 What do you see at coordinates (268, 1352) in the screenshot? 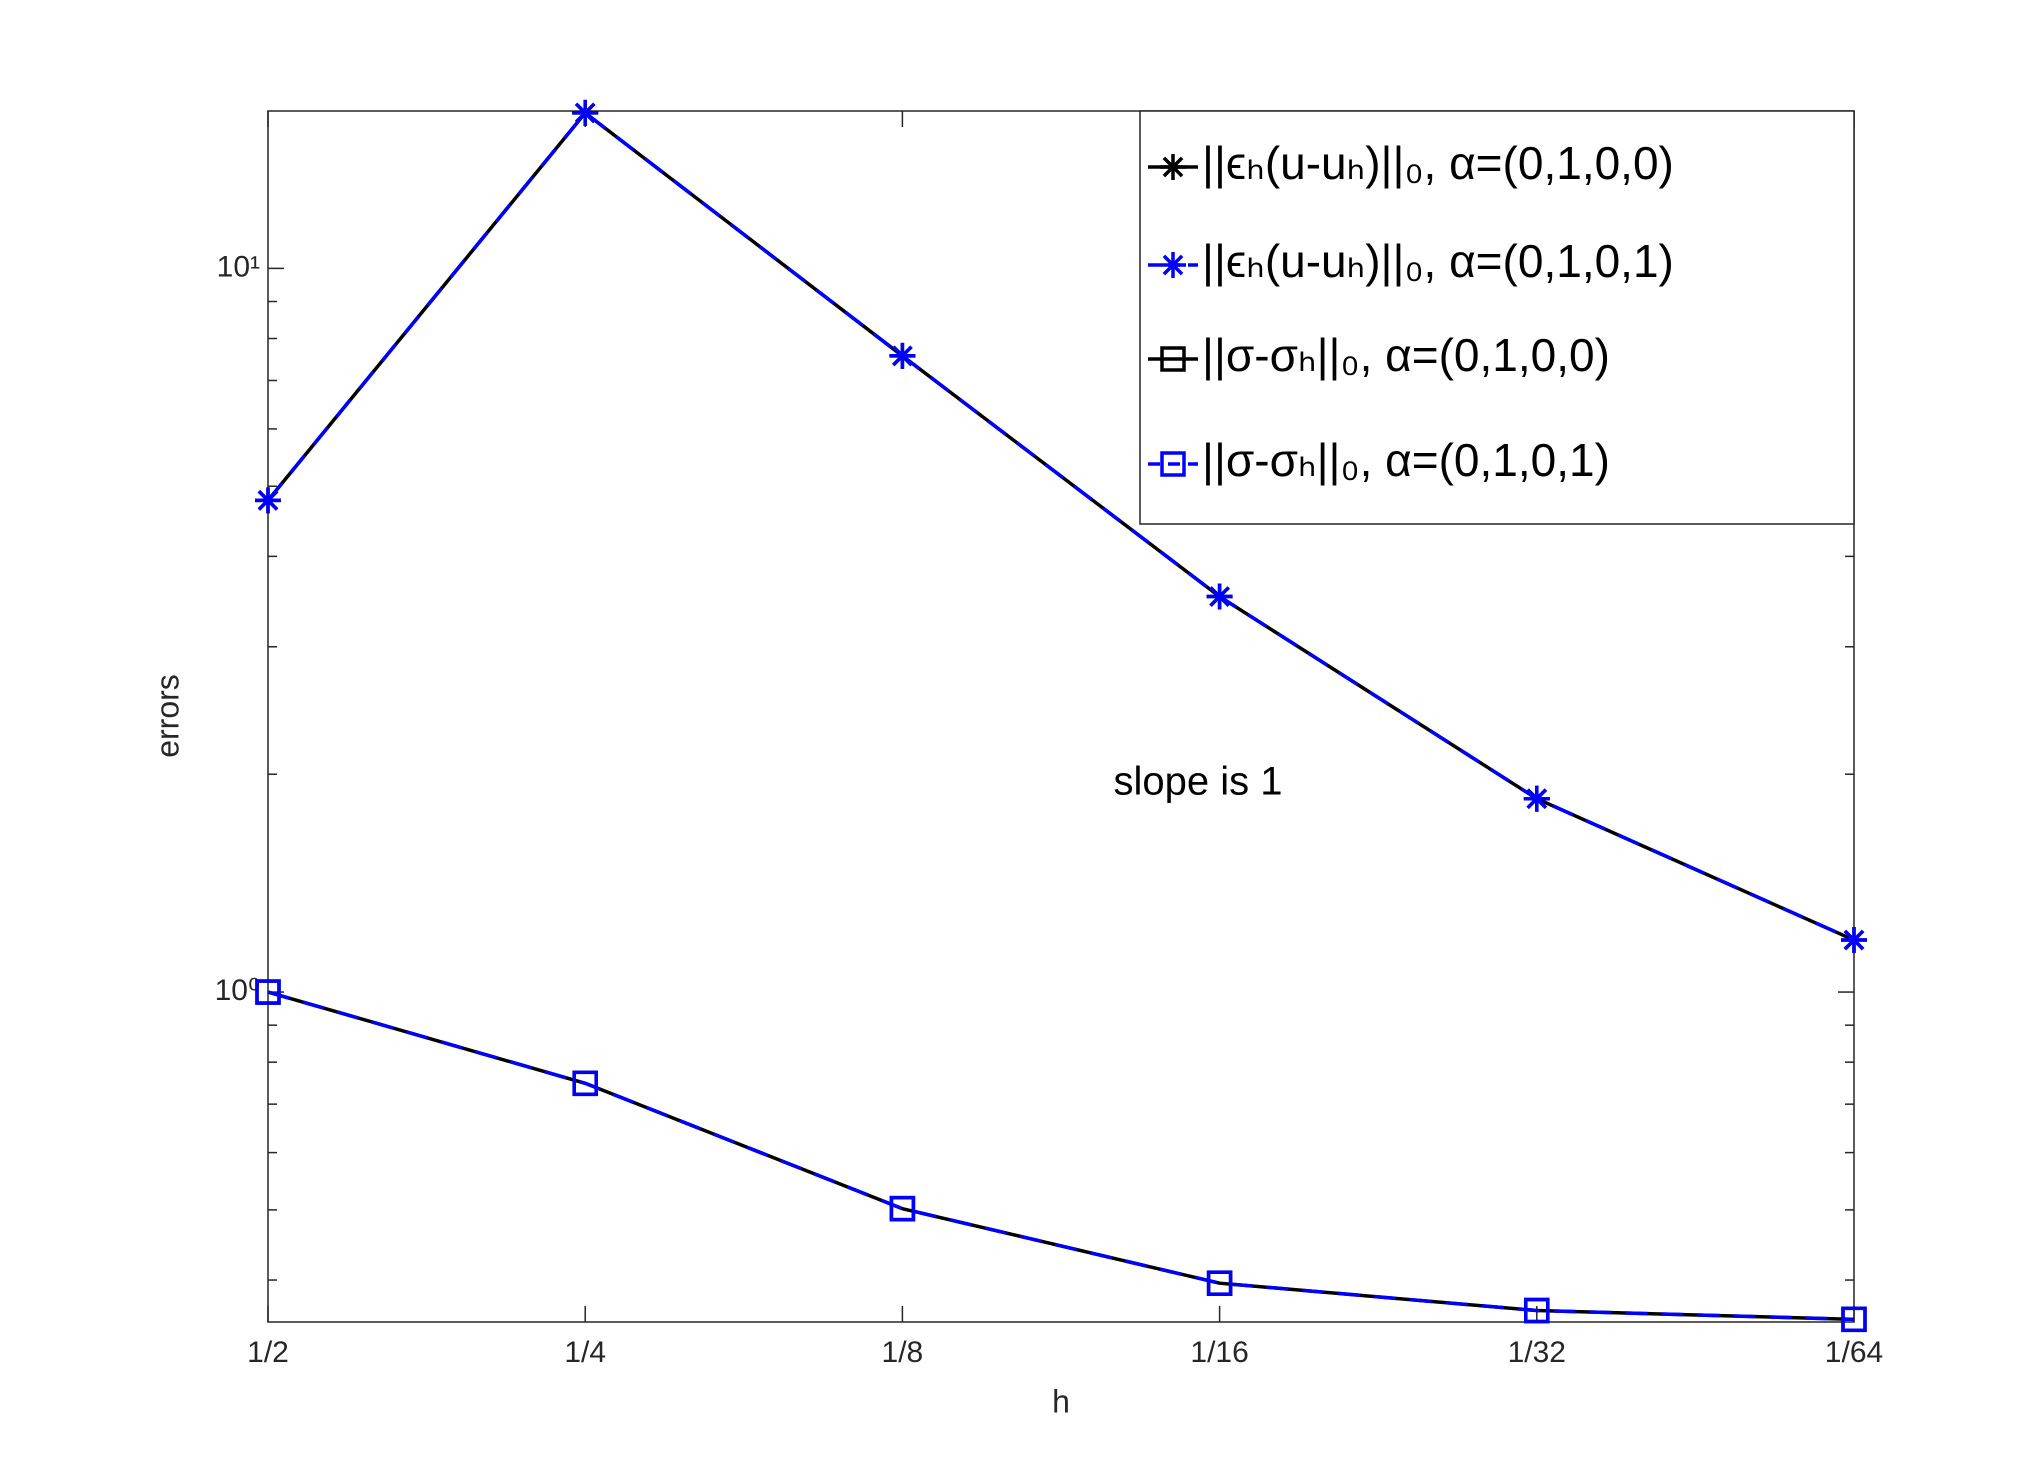
I see `x-tick-label: 1/2` at bounding box center [268, 1352].